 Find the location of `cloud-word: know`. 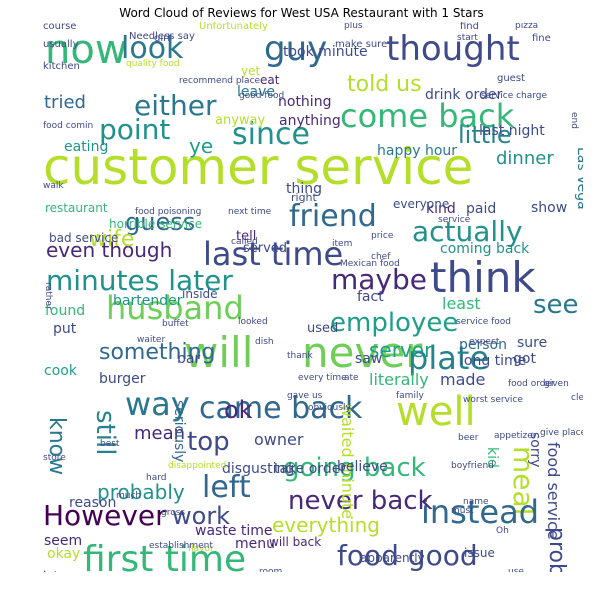

cloud-word: know is located at coordinates (56, 446).